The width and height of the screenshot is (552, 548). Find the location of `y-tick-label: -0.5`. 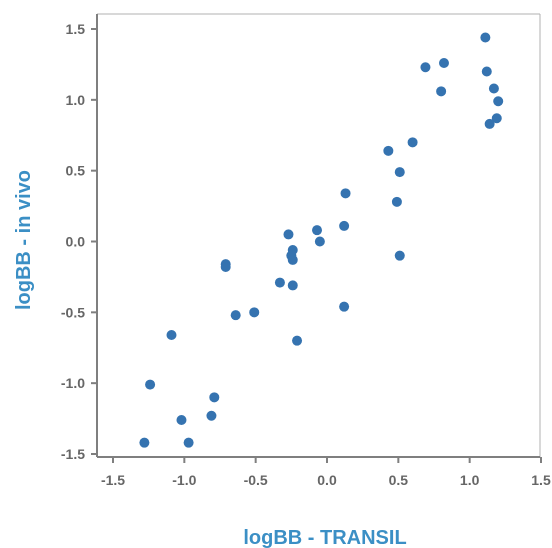

y-tick-label: -0.5 is located at coordinates (73, 312).